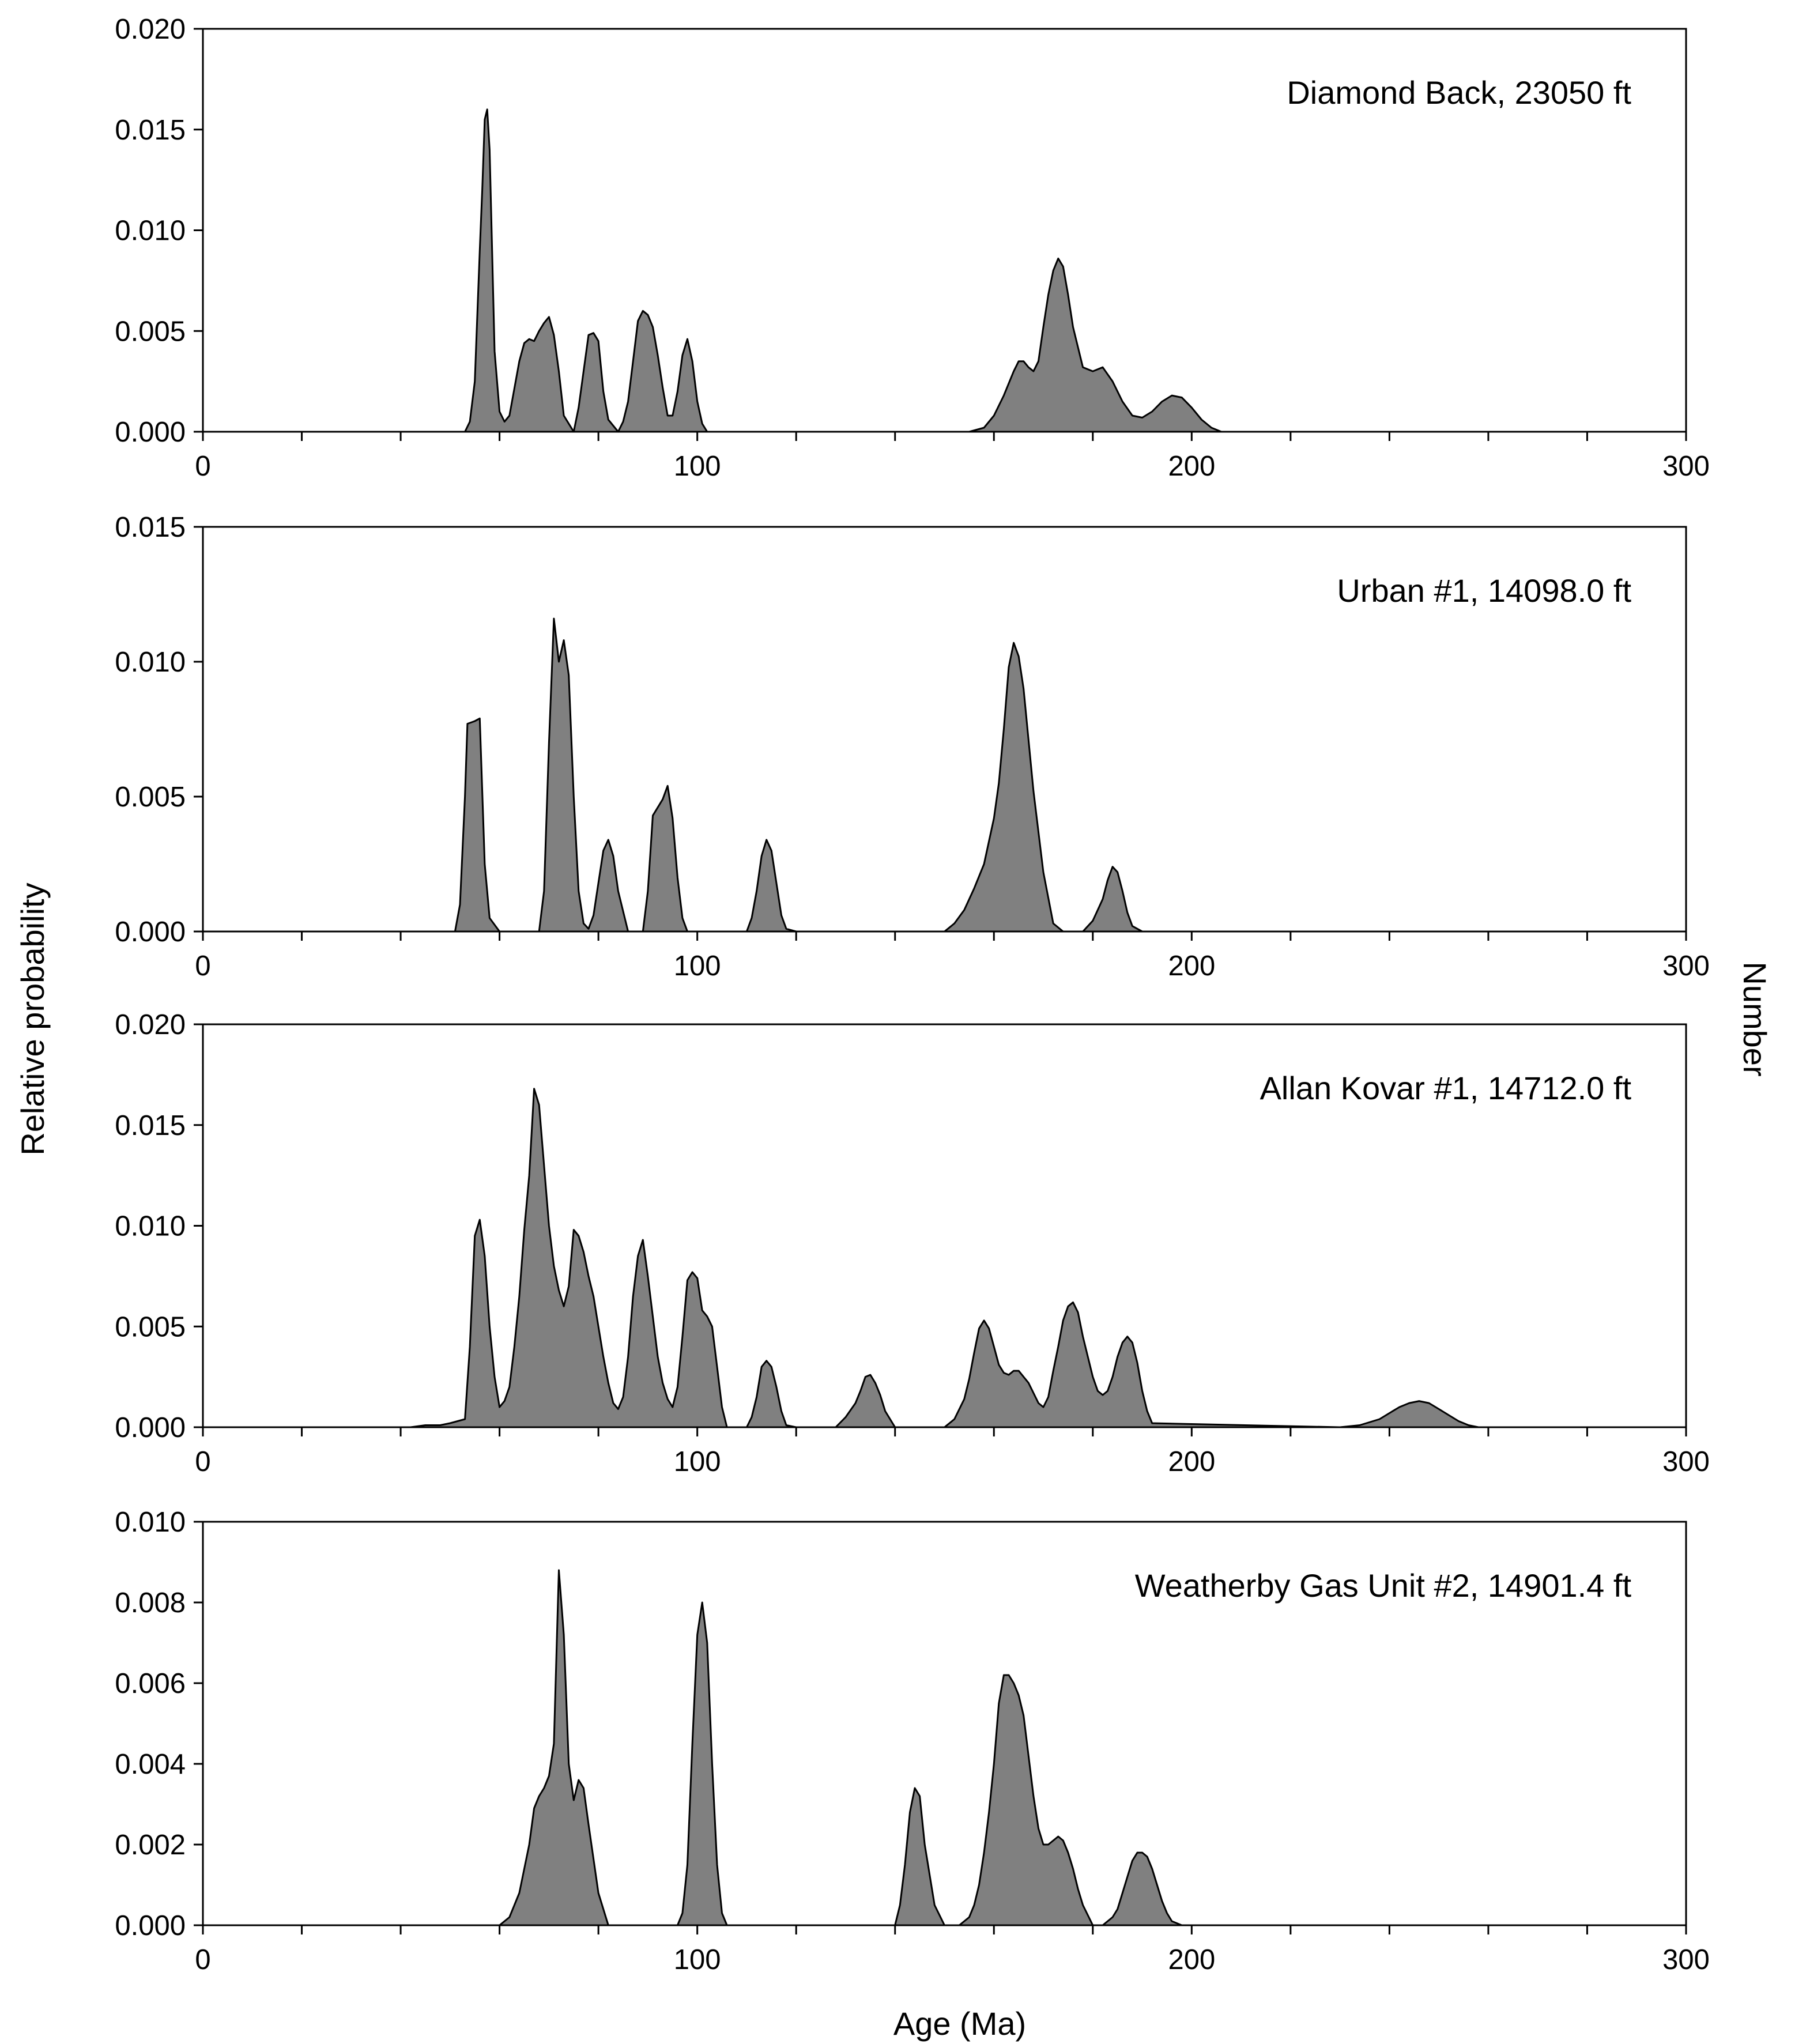 This screenshot has width=1810, height=2044. What do you see at coordinates (150, 1603) in the screenshot?
I see `y-tick-label: 0.008` at bounding box center [150, 1603].